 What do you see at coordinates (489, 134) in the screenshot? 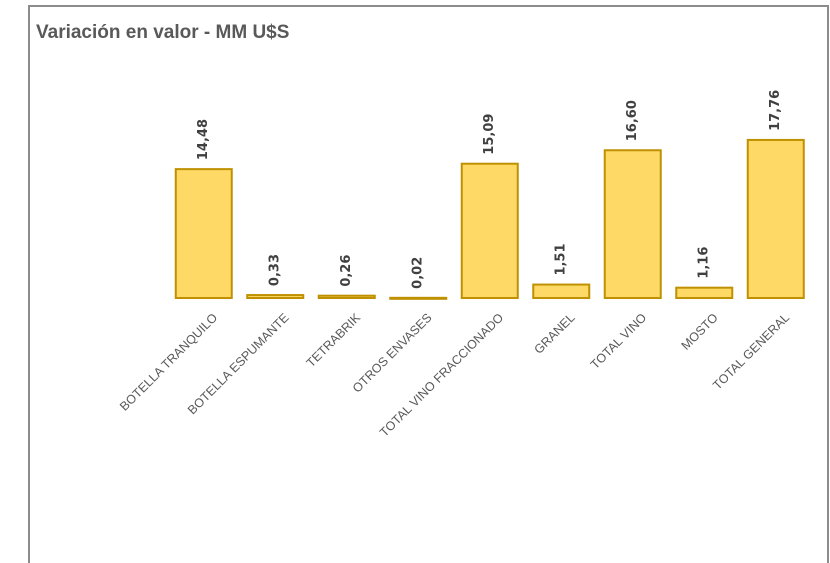
I see `data-label: 15,09` at bounding box center [489, 134].